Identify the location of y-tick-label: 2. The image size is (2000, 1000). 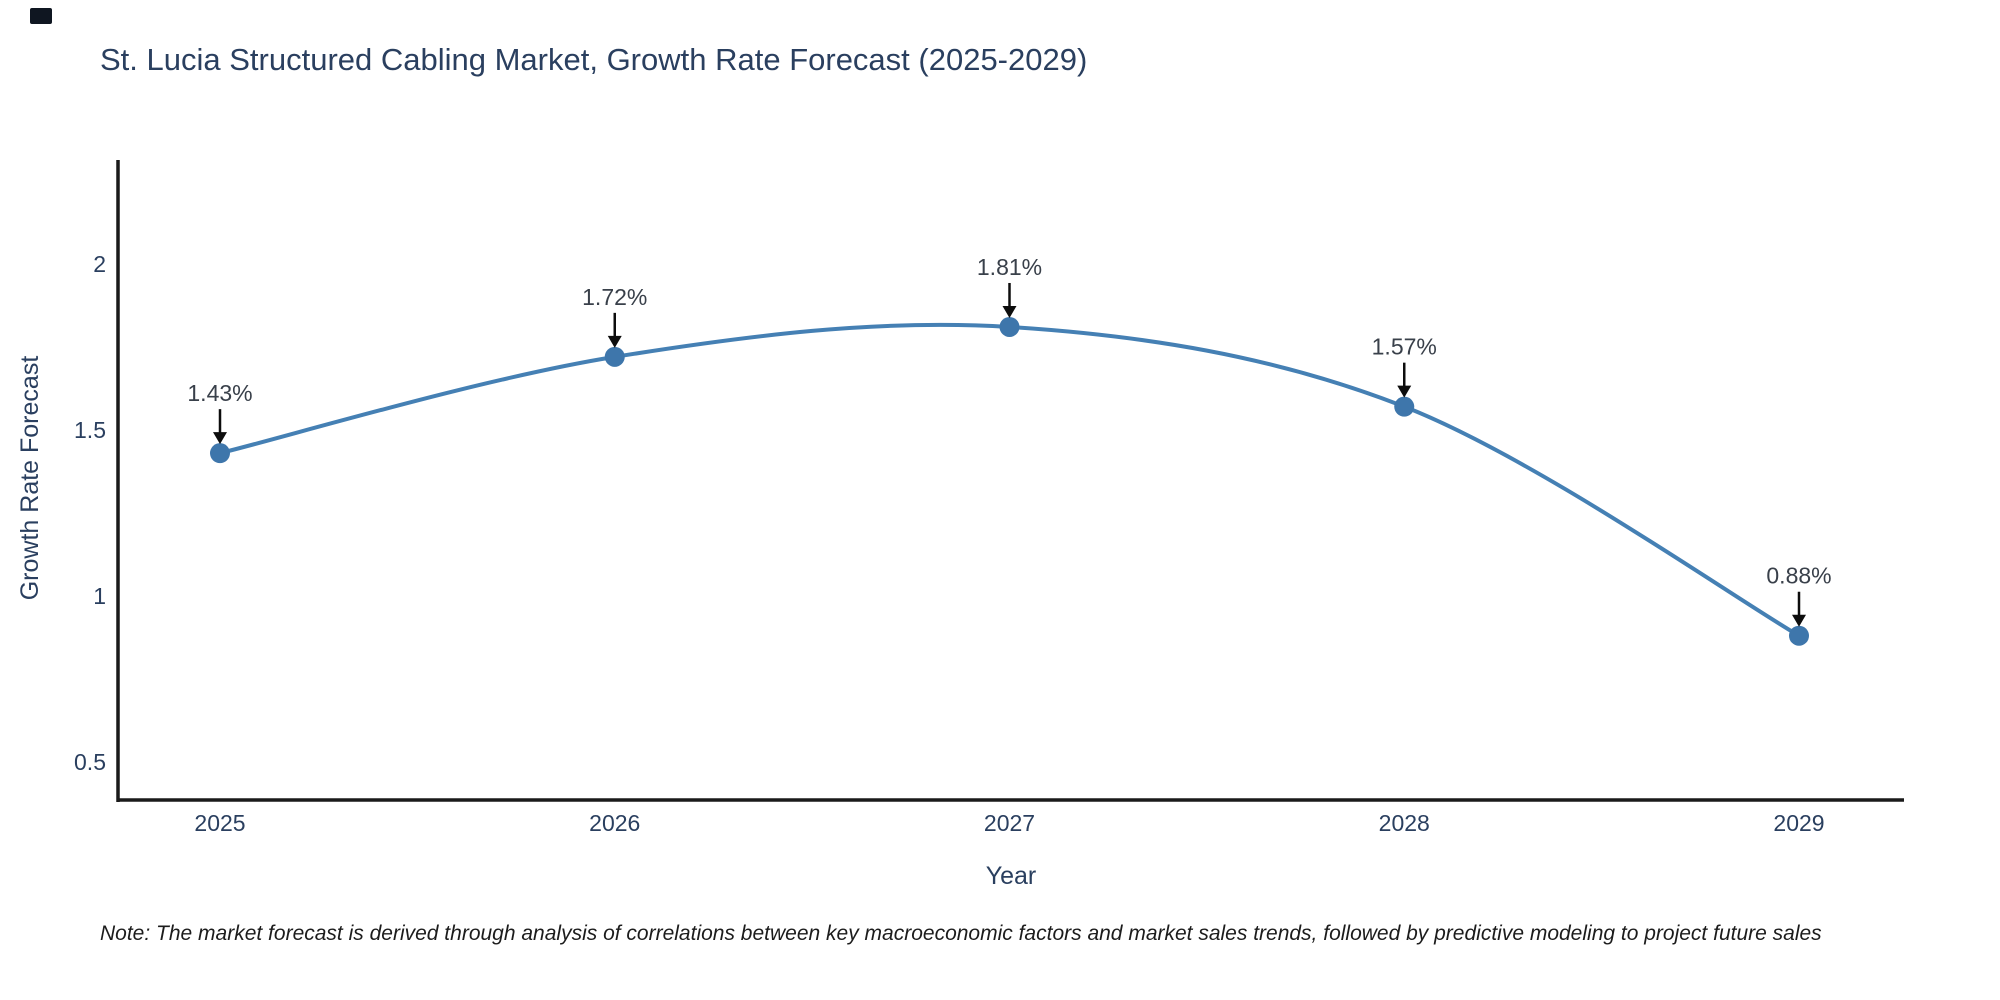
(99, 264).